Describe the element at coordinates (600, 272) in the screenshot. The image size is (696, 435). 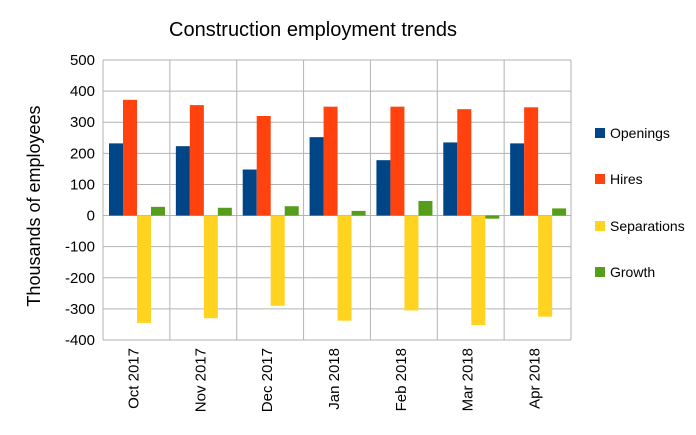
I see `legend-swatch-growth` at that location.